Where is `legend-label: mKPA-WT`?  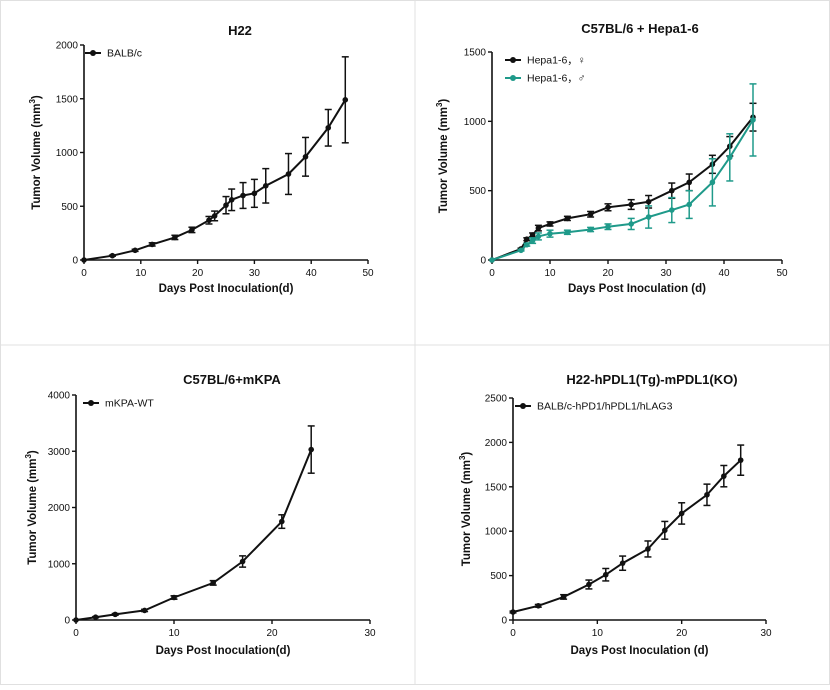 legend-label: mKPA-WT is located at coordinates (129, 404).